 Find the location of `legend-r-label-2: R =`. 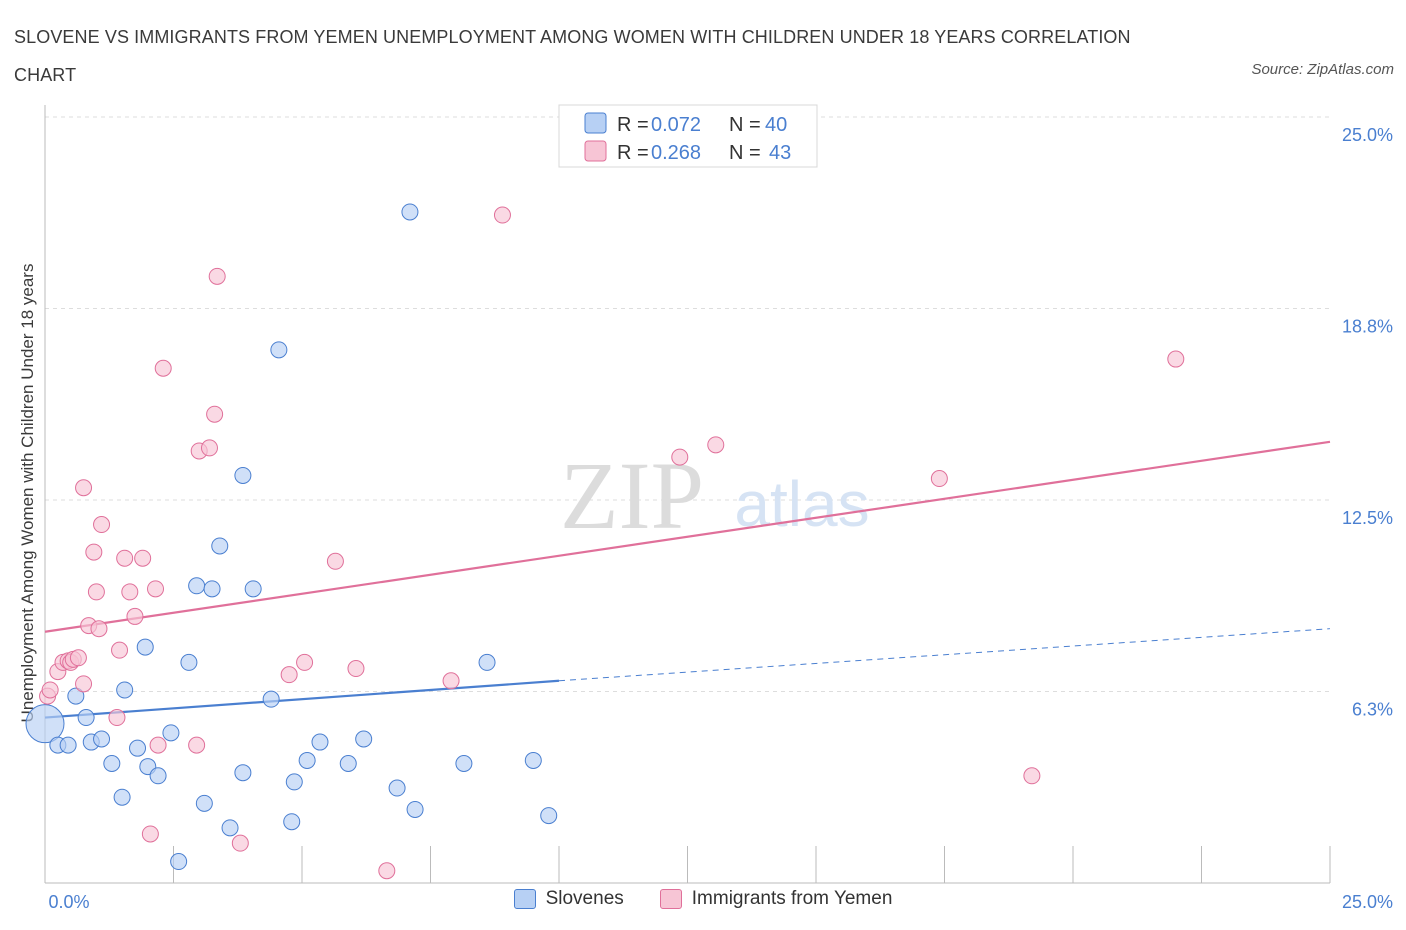

legend-r-label-2: R = is located at coordinates (633, 153).